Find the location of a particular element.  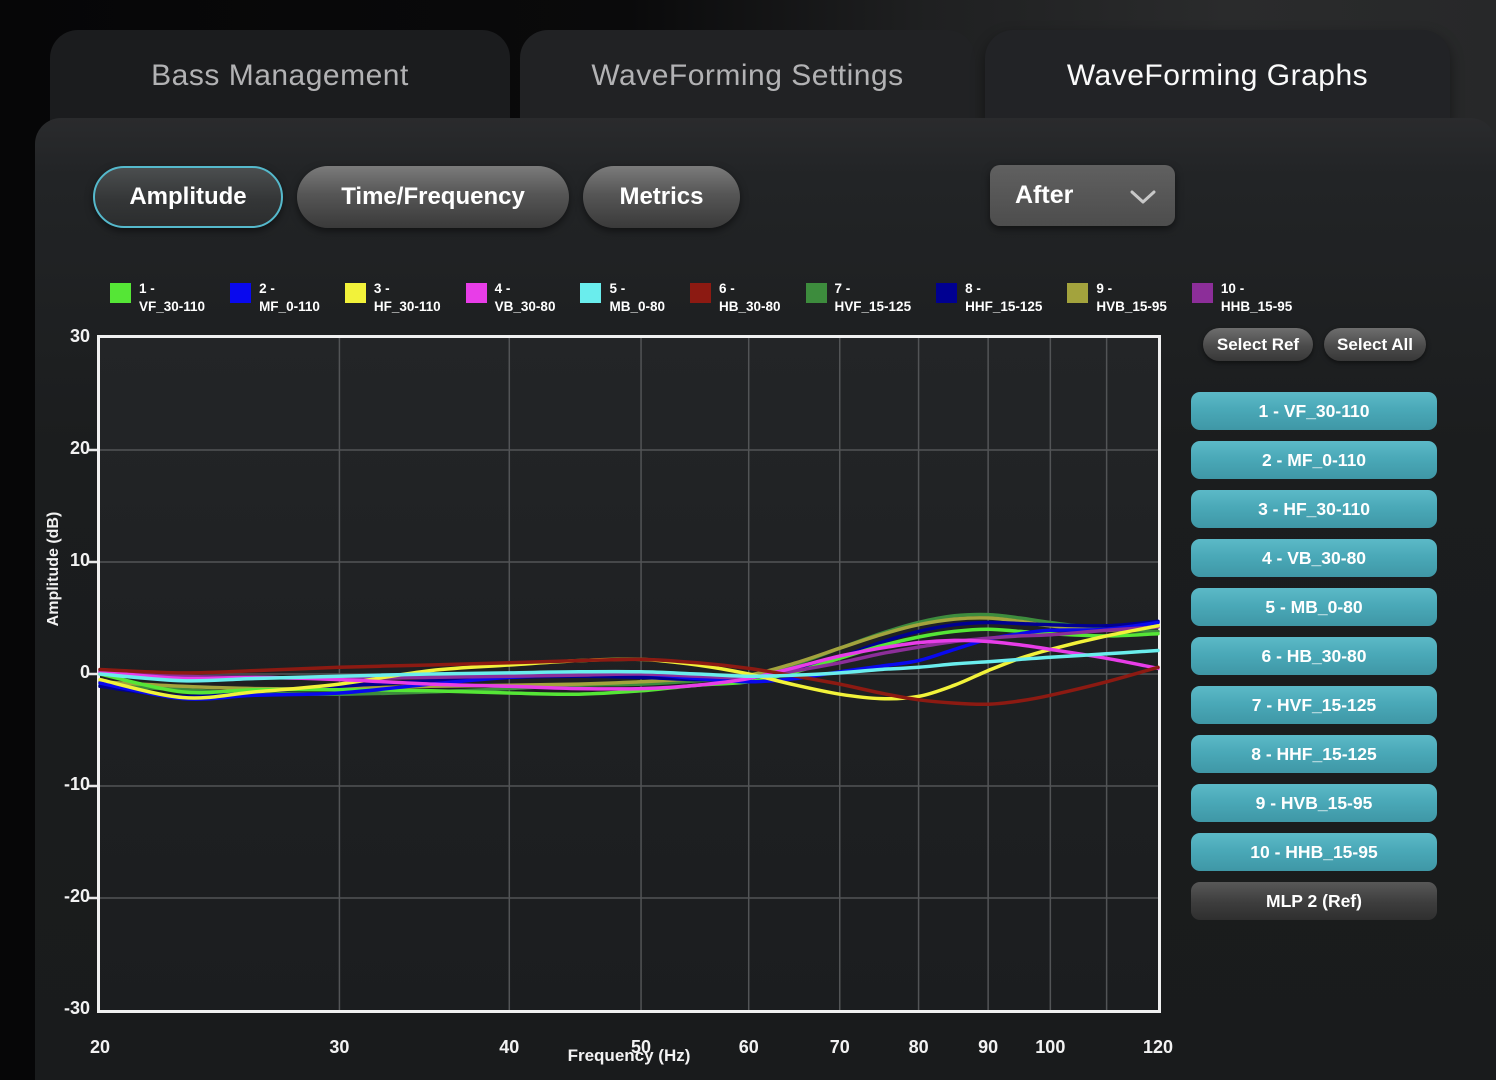

tab-waveforming-graphs: WaveForming Graphs is located at coordinates (1217, 76).